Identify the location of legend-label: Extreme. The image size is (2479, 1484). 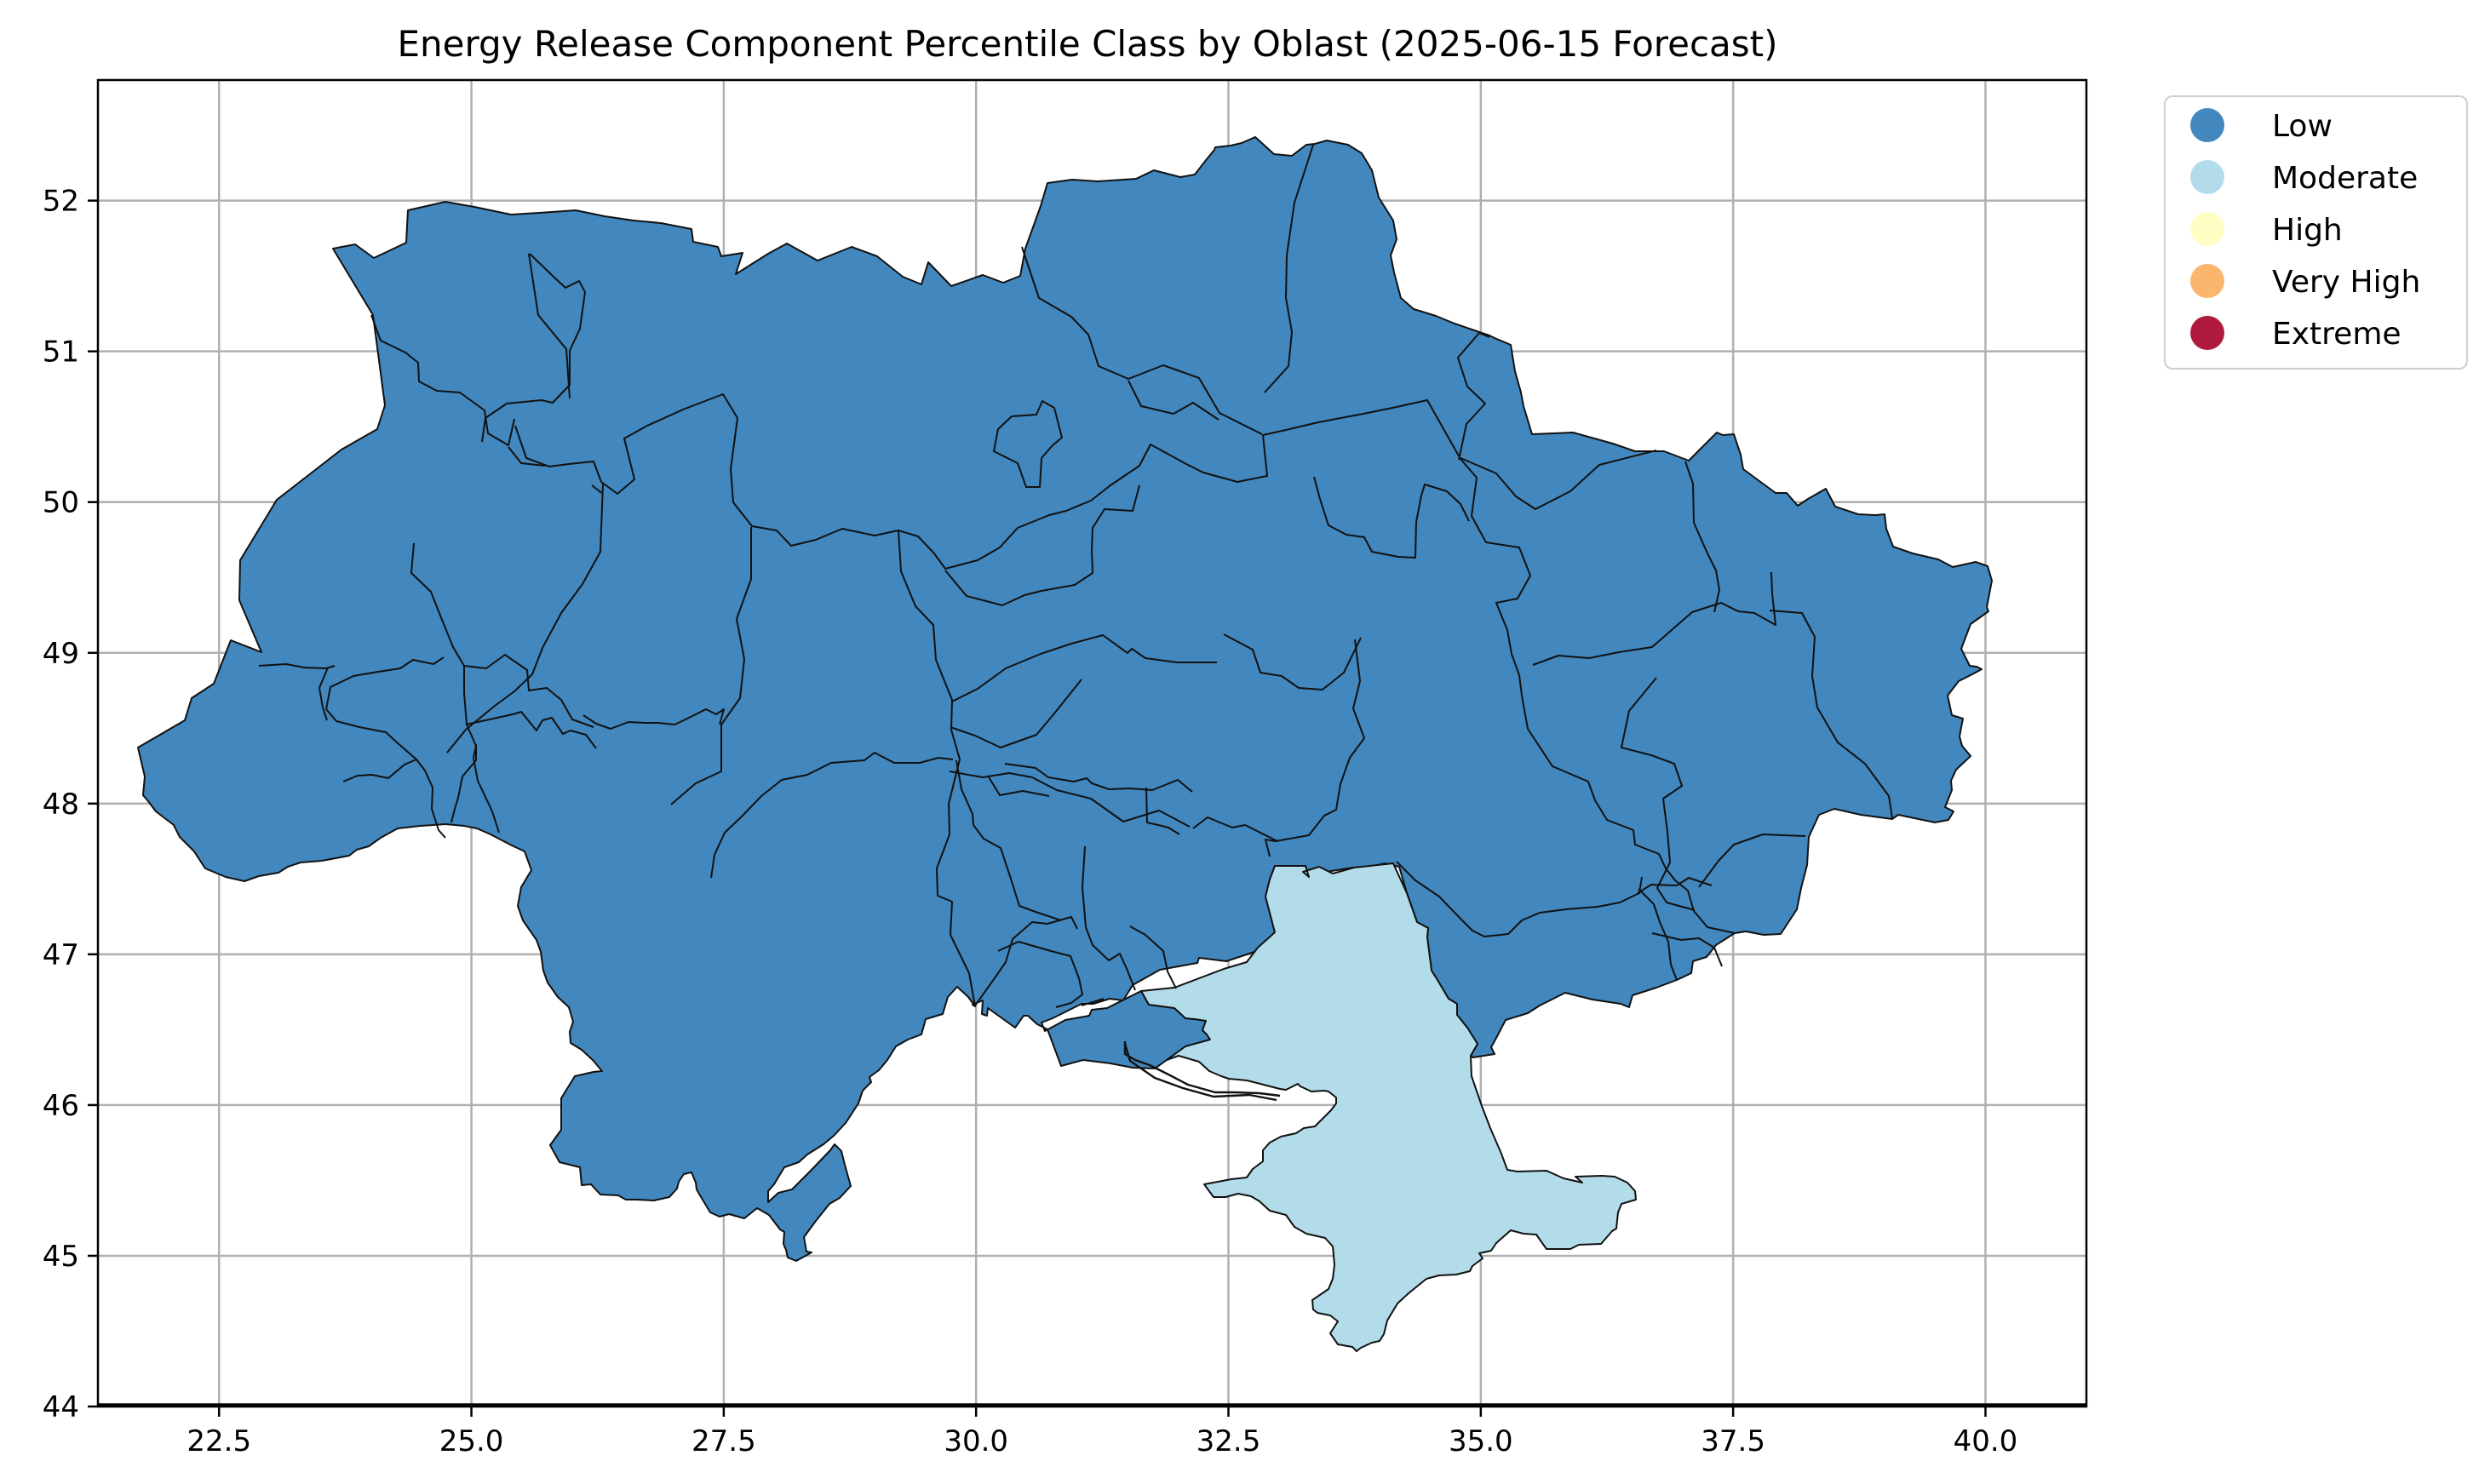
(2337, 335).